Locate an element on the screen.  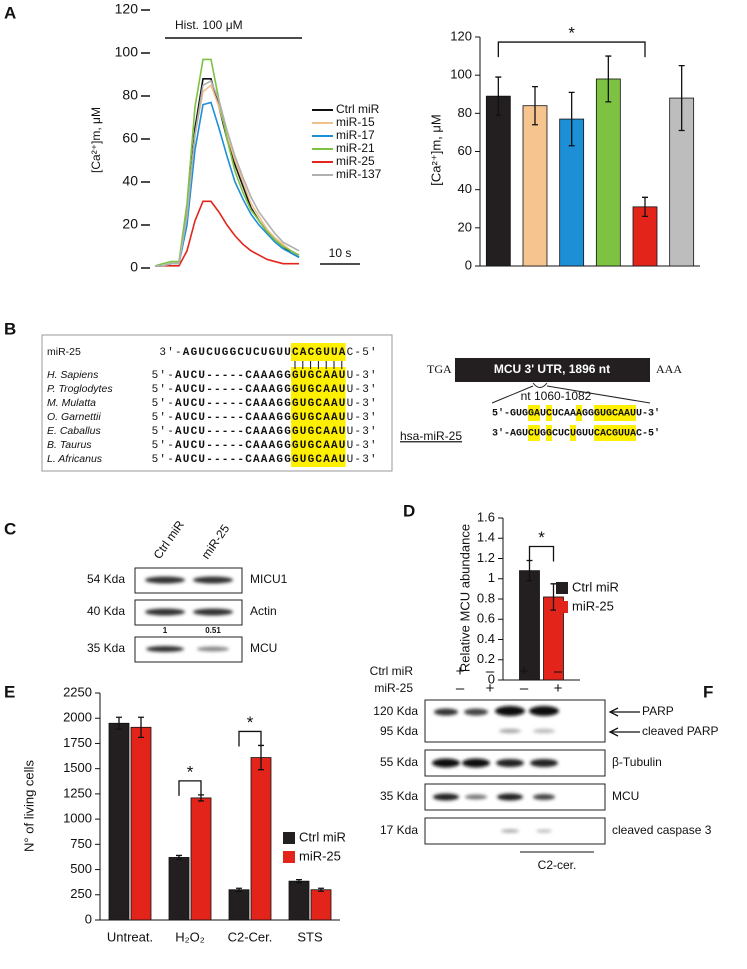
size-label: 35 Kda is located at coordinates (106, 648).